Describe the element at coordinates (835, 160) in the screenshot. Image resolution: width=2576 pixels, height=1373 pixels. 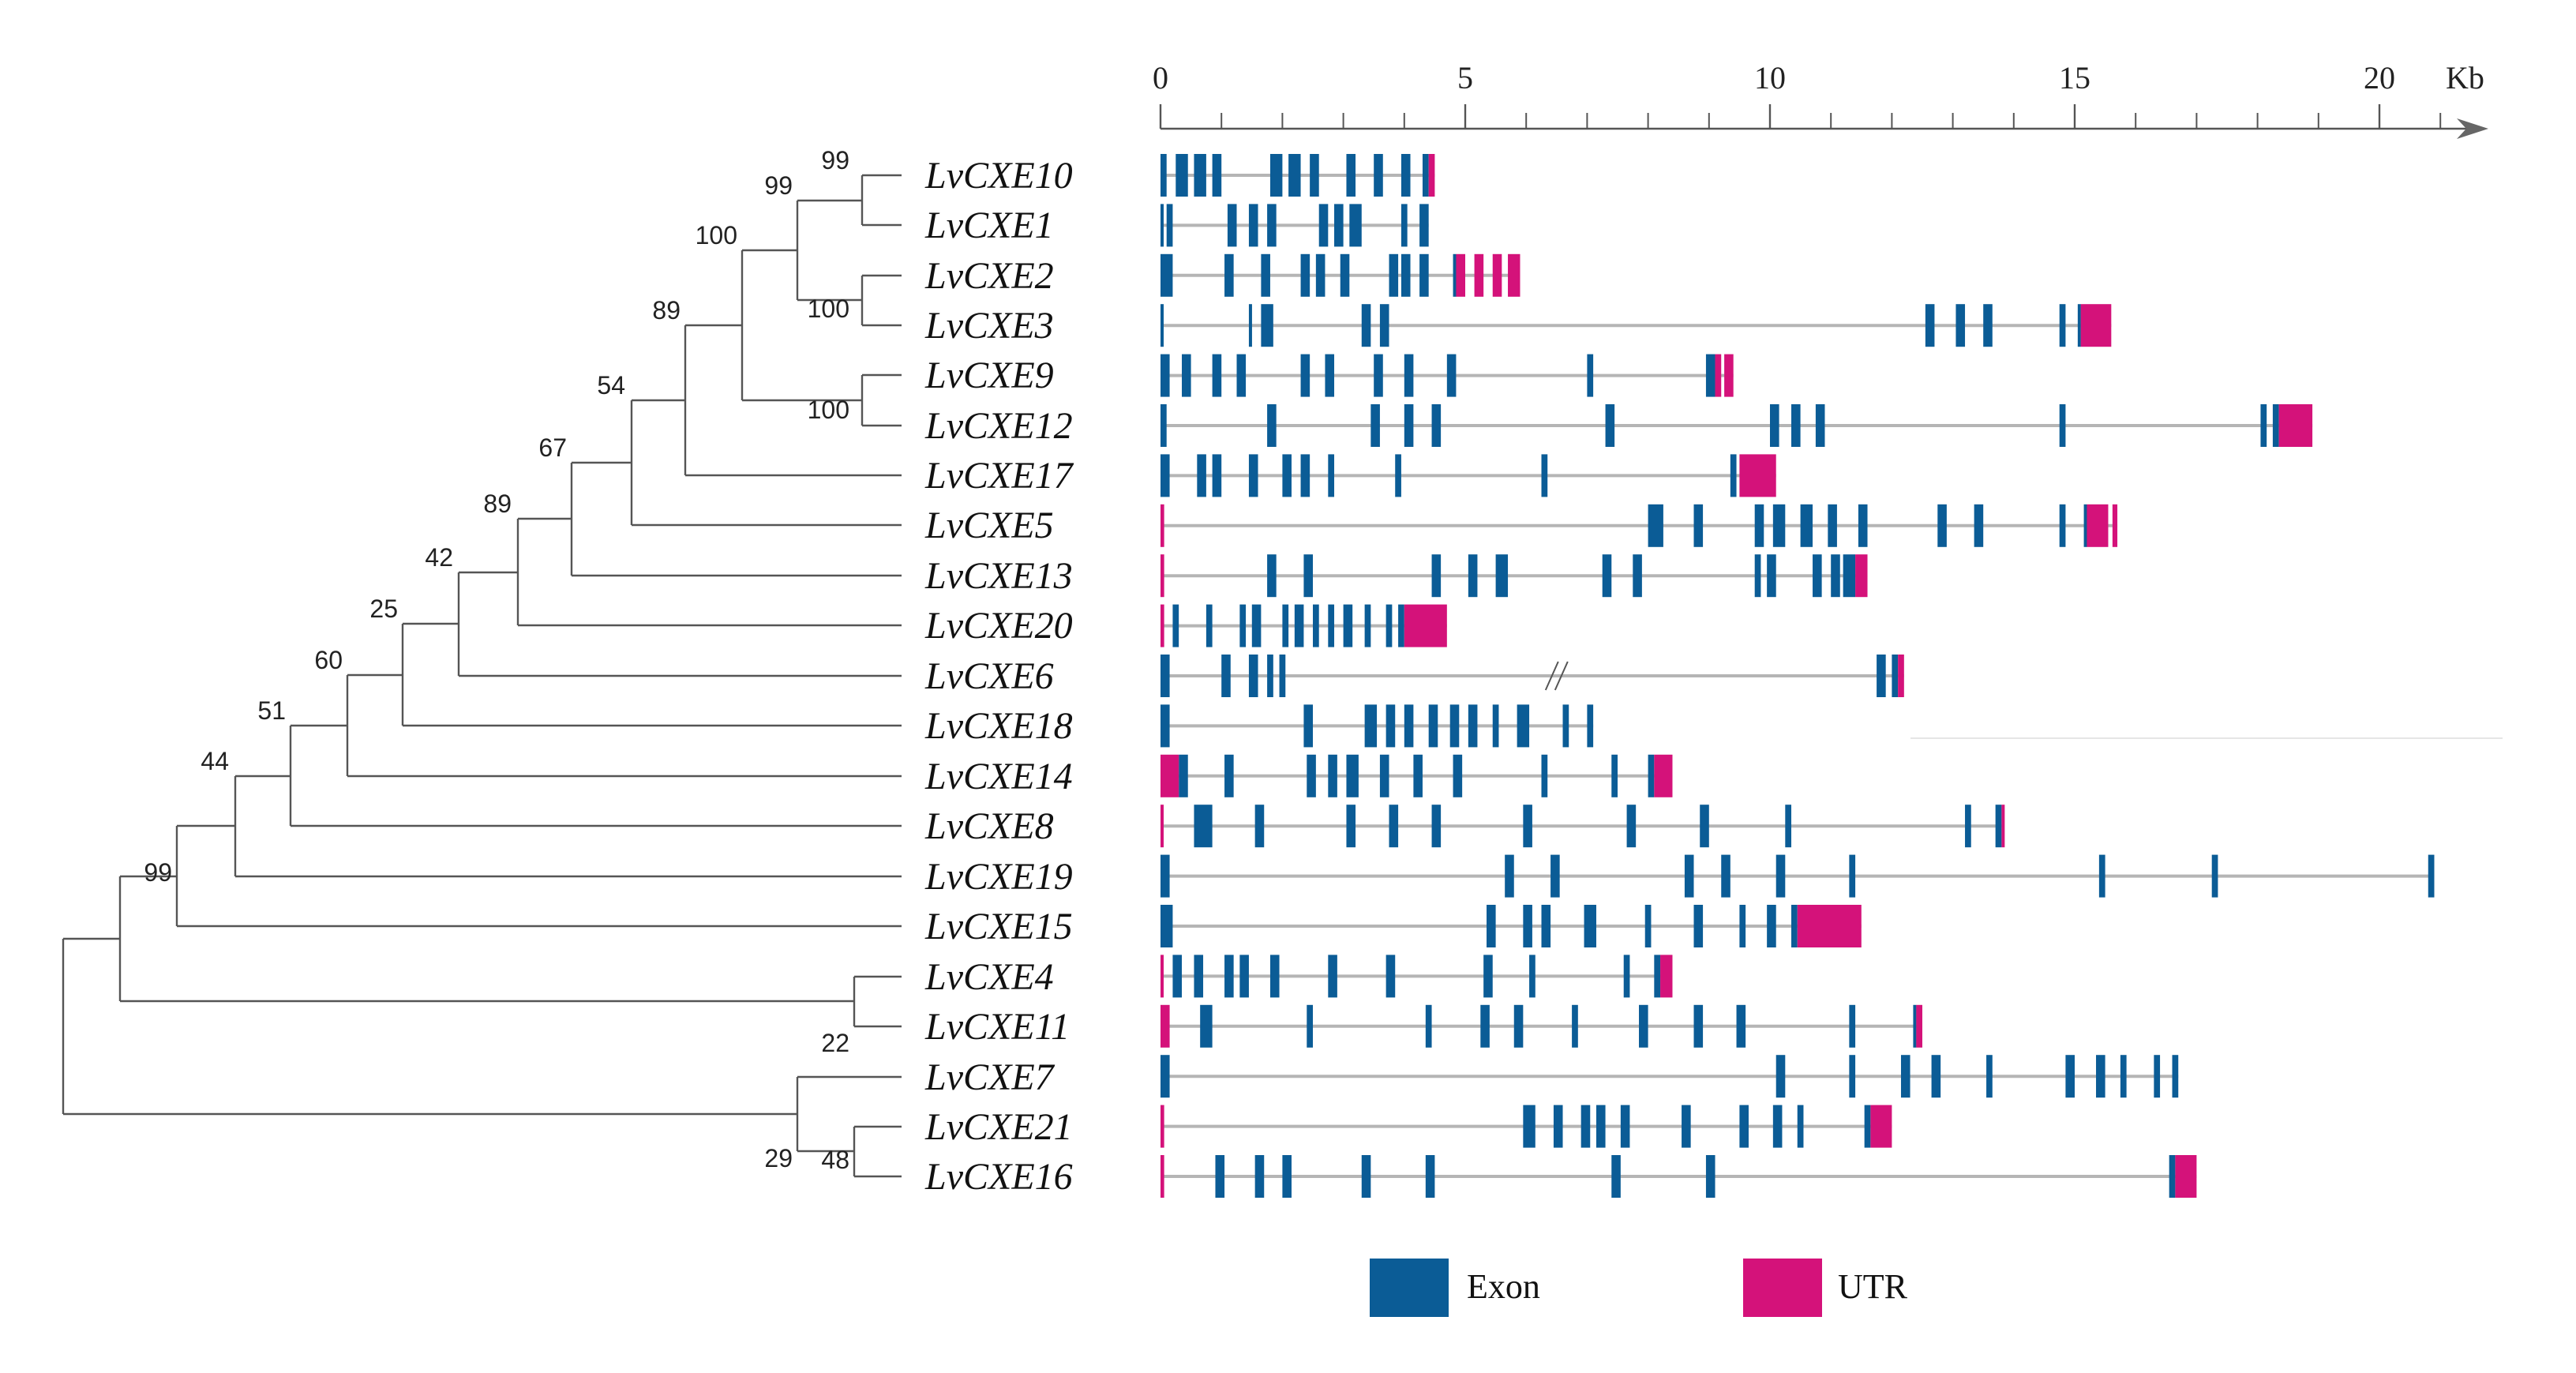
I see `bootstrap-label: 99` at that location.